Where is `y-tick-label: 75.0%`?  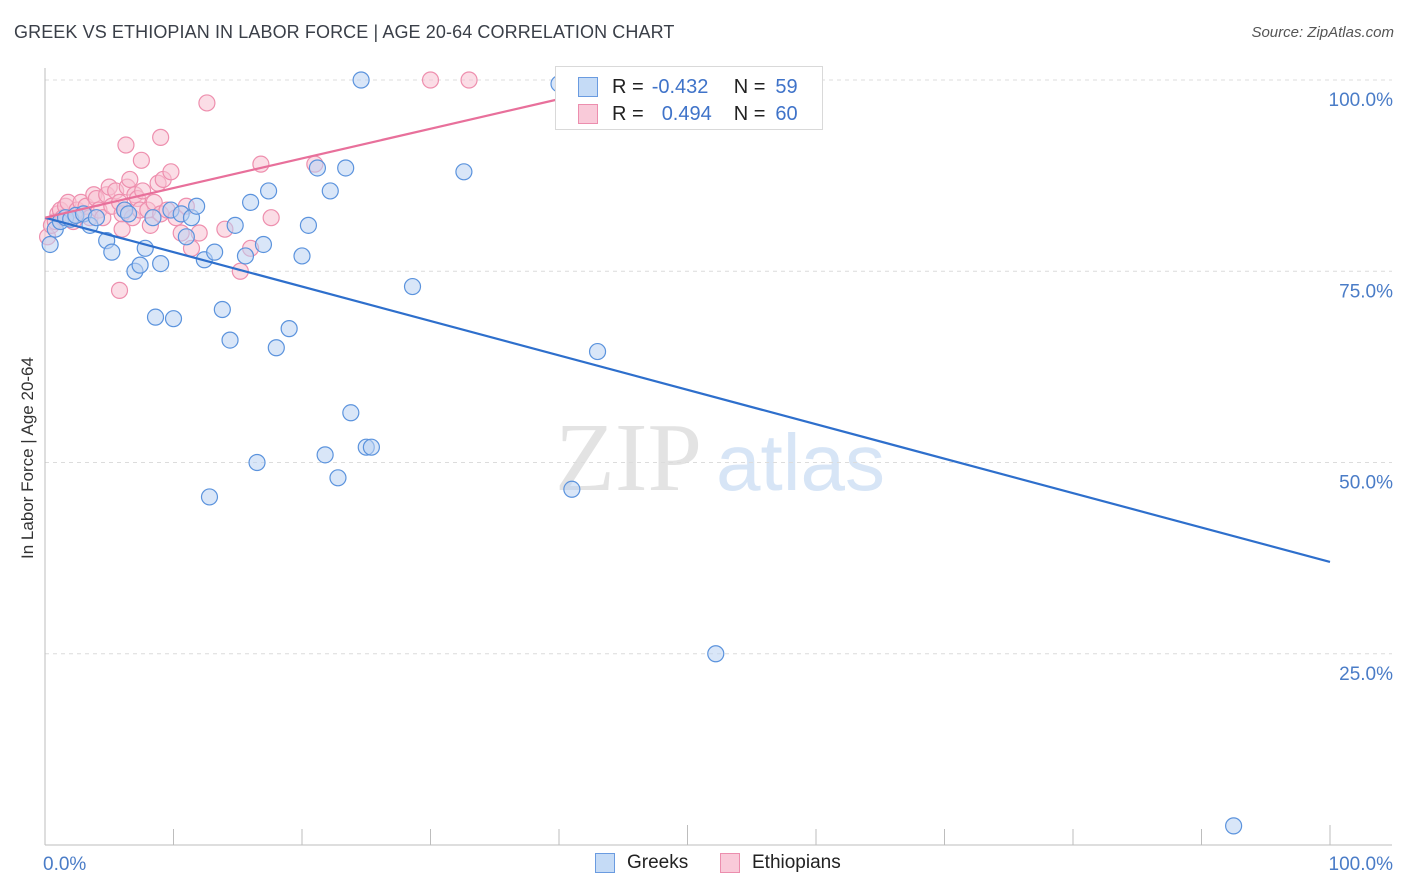
y-tick-label: 75.0% is located at coordinates (1366, 291).